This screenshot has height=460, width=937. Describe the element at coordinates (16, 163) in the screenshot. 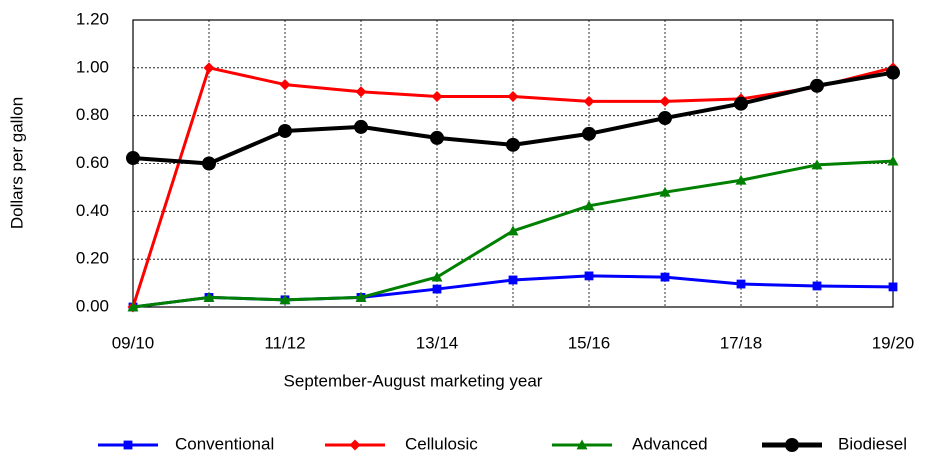

I see `y-axis-label: Dollars per gallon` at that location.